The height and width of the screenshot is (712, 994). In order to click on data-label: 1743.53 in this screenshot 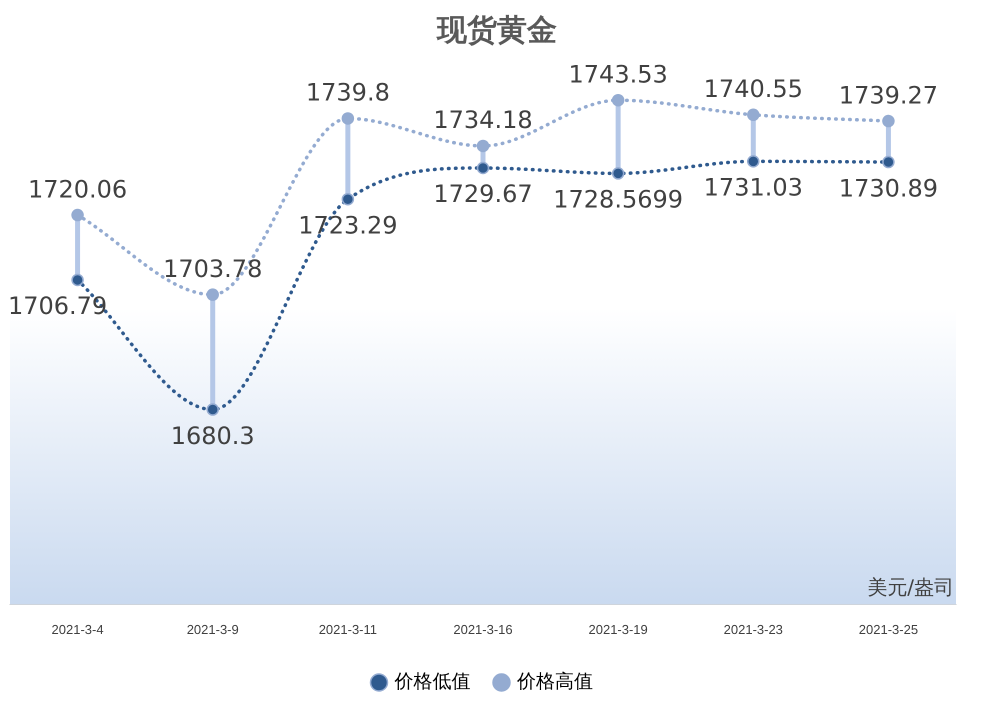, I will do `click(618, 74)`.